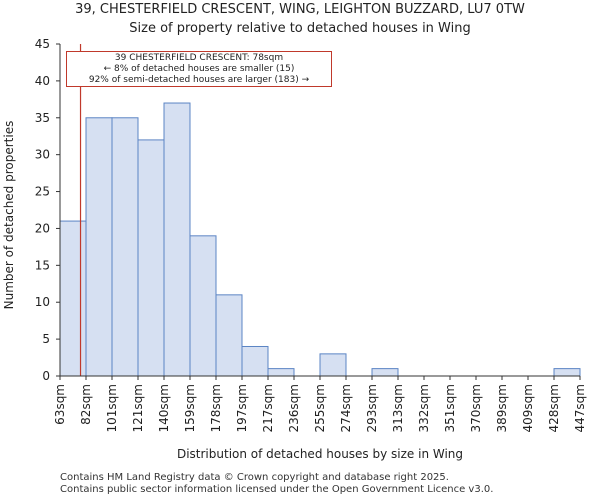 The image size is (600, 500). I want to click on annotation-line-2: ← 8% of detached houses are smaller (15), so click(199, 69).